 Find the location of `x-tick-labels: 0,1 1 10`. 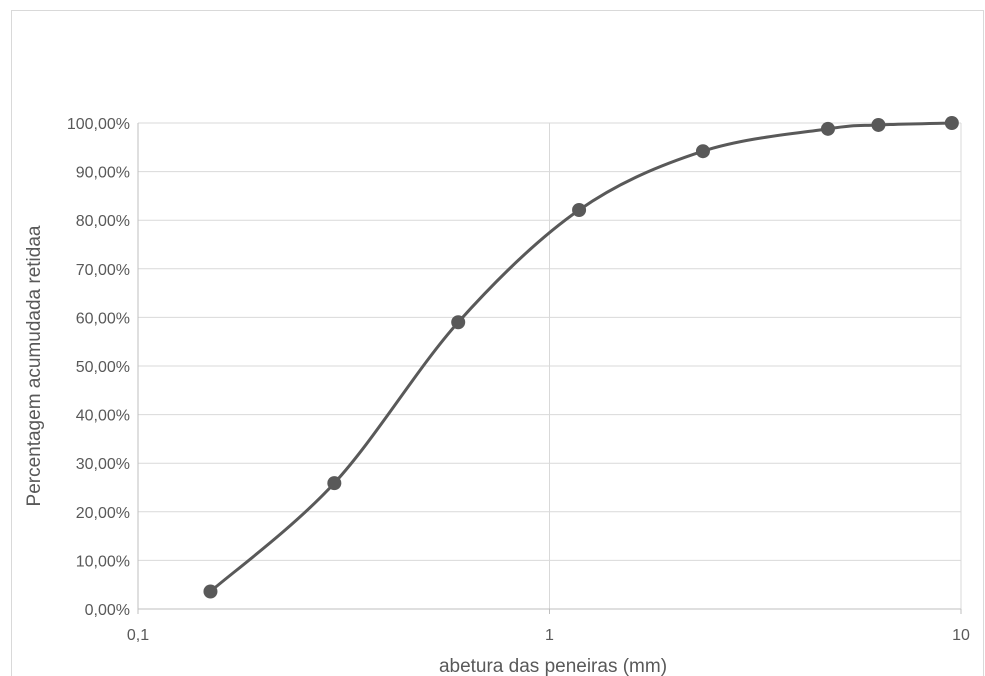

x-tick-labels: 0,1 1 10 is located at coordinates (548, 635).